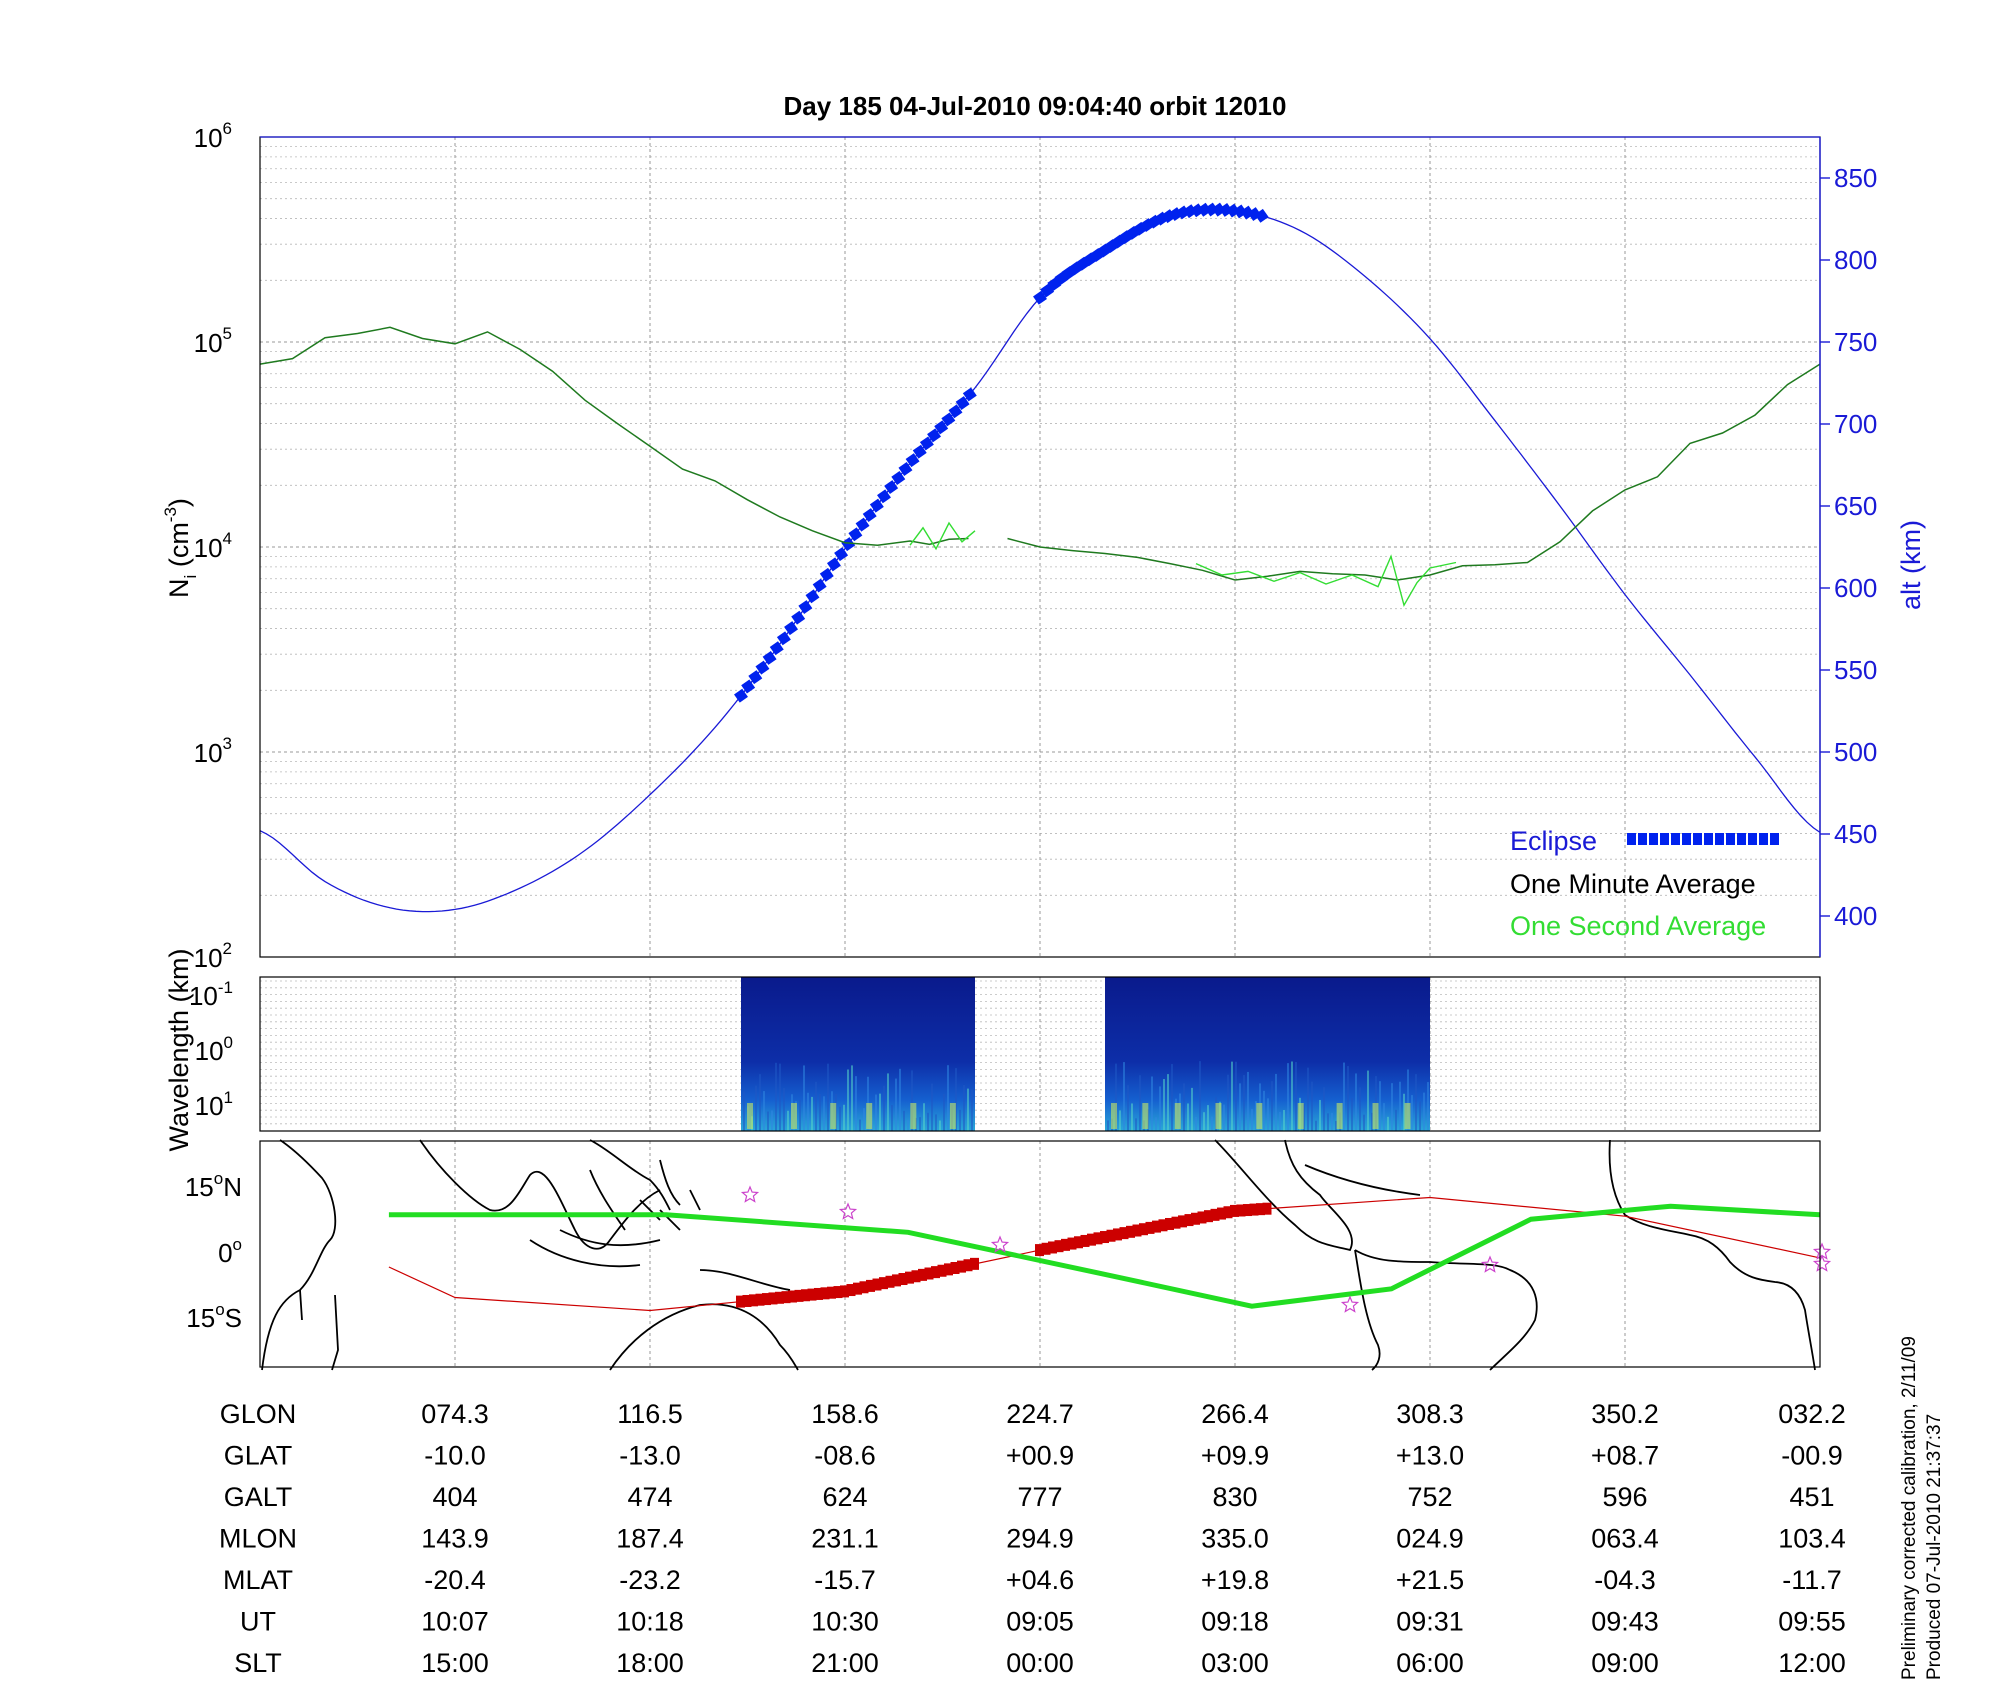 Image resolution: width=2000 pixels, height=1700 pixels. What do you see at coordinates (845, 1456) in the screenshot?
I see `table-cell: -08.6` at bounding box center [845, 1456].